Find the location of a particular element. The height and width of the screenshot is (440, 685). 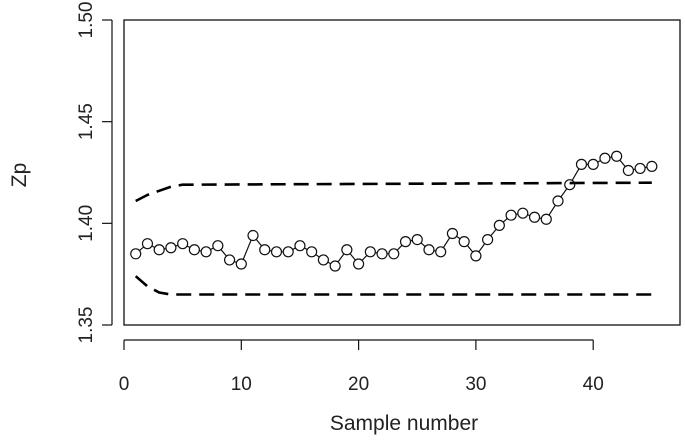

x-tick-label: 40 is located at coordinates (593, 384).